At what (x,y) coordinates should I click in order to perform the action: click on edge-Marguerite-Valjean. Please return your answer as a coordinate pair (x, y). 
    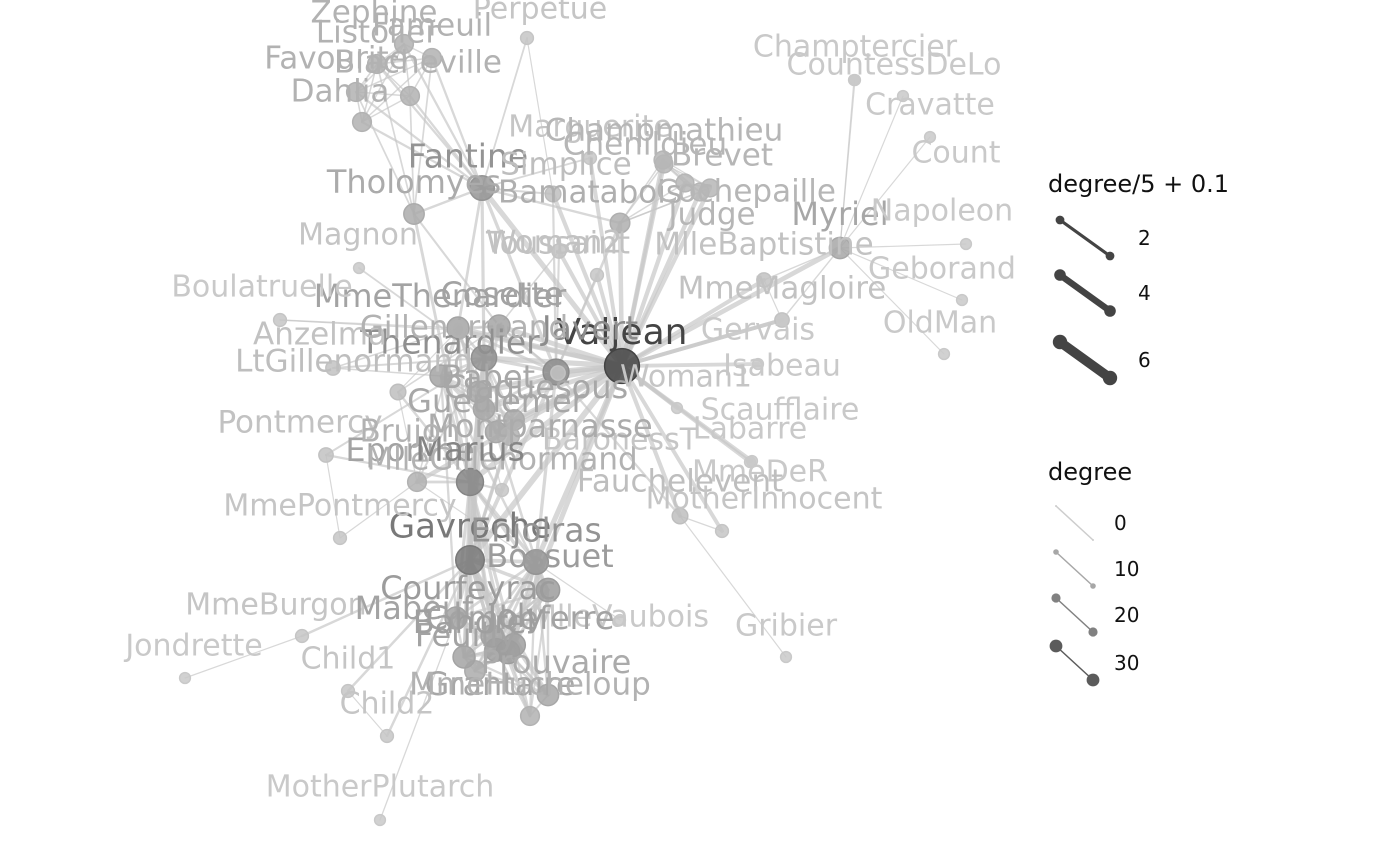
    Looking at the image, I should click on (606, 262).